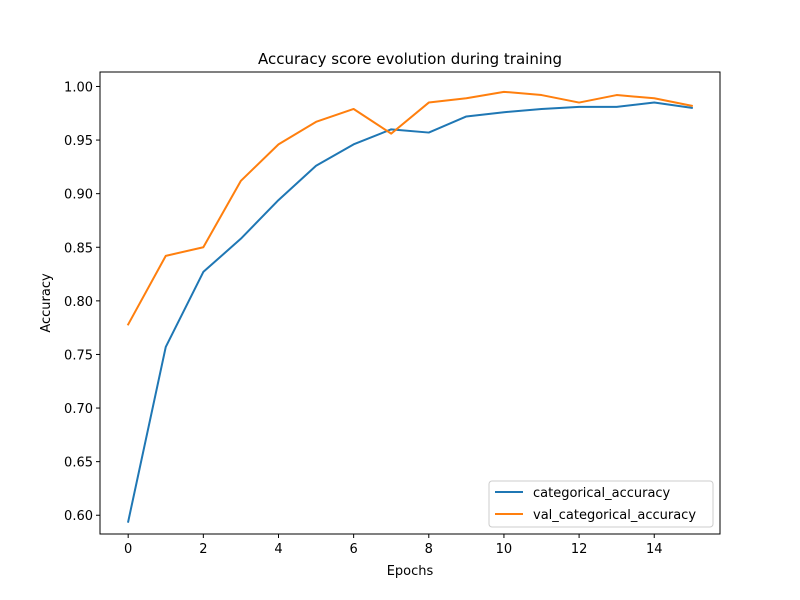  What do you see at coordinates (393, 545) in the screenshot?
I see `x-axis-ticks: 0 2 4 6 8 10 12 14` at bounding box center [393, 545].